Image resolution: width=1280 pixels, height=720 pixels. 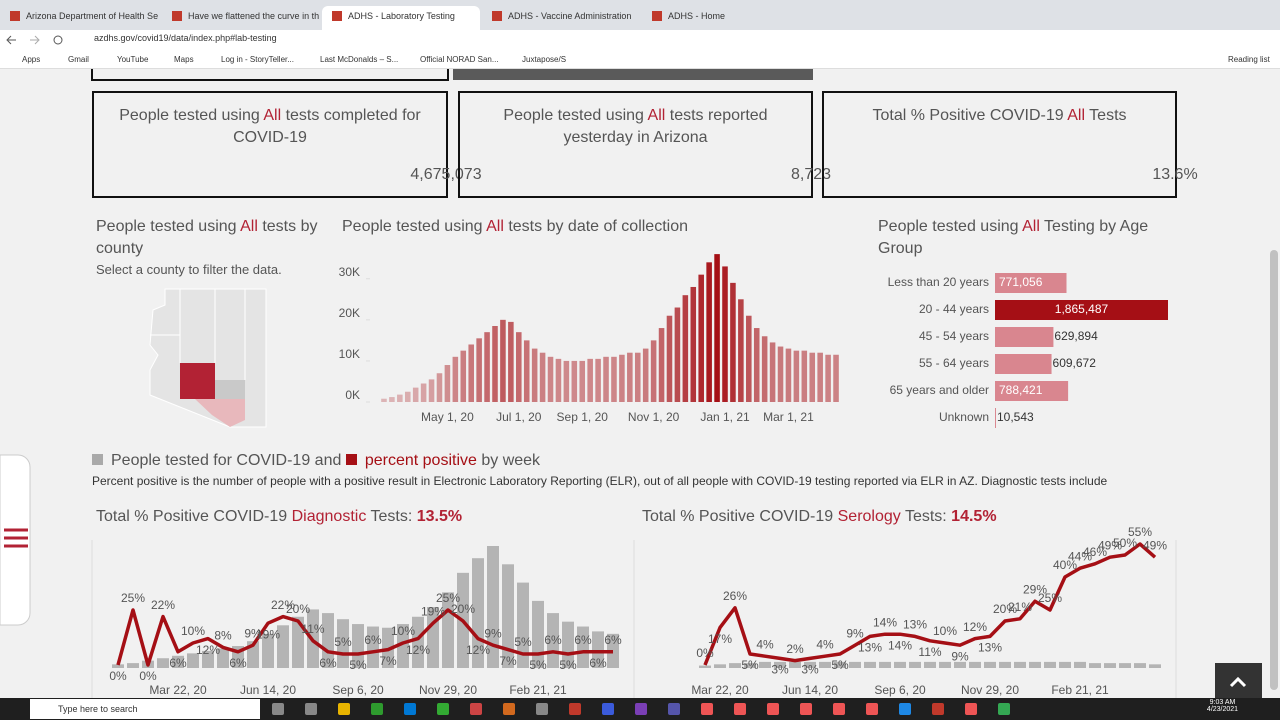 I want to click on bookmark: Apps, so click(x=31, y=59).